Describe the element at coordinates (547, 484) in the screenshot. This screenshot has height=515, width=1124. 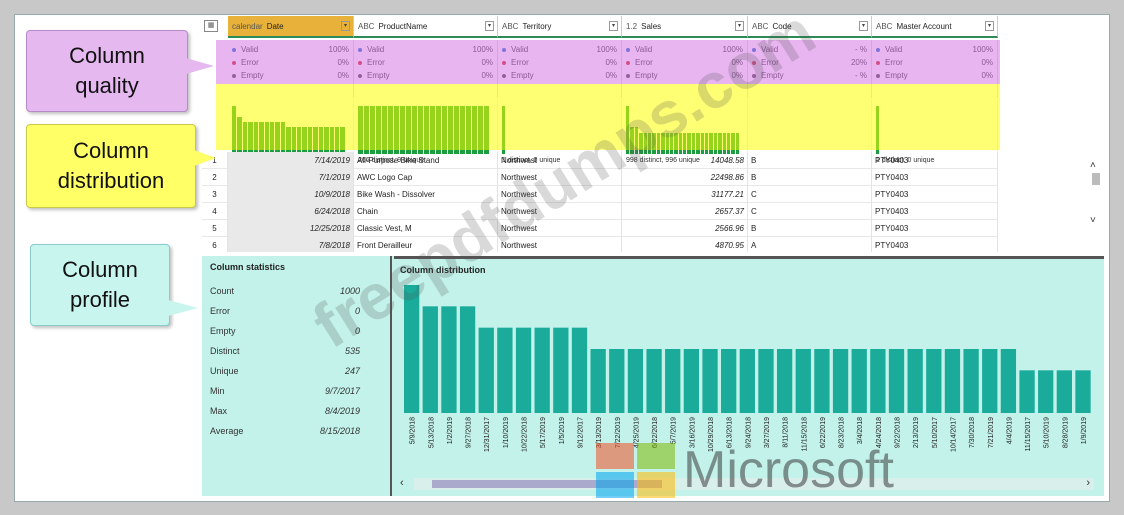
I see `scroll-thumb` at that location.